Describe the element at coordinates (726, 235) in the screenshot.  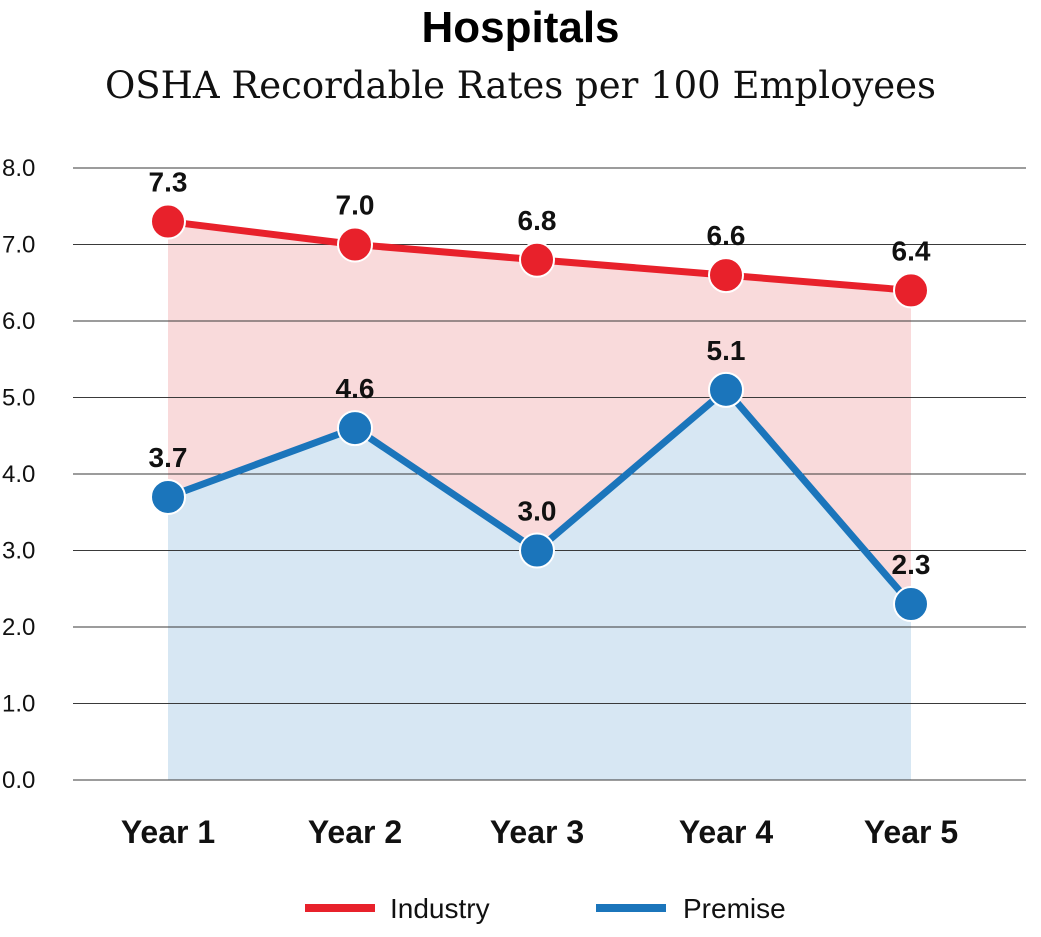
I see `data-label-industry: 6.6` at that location.